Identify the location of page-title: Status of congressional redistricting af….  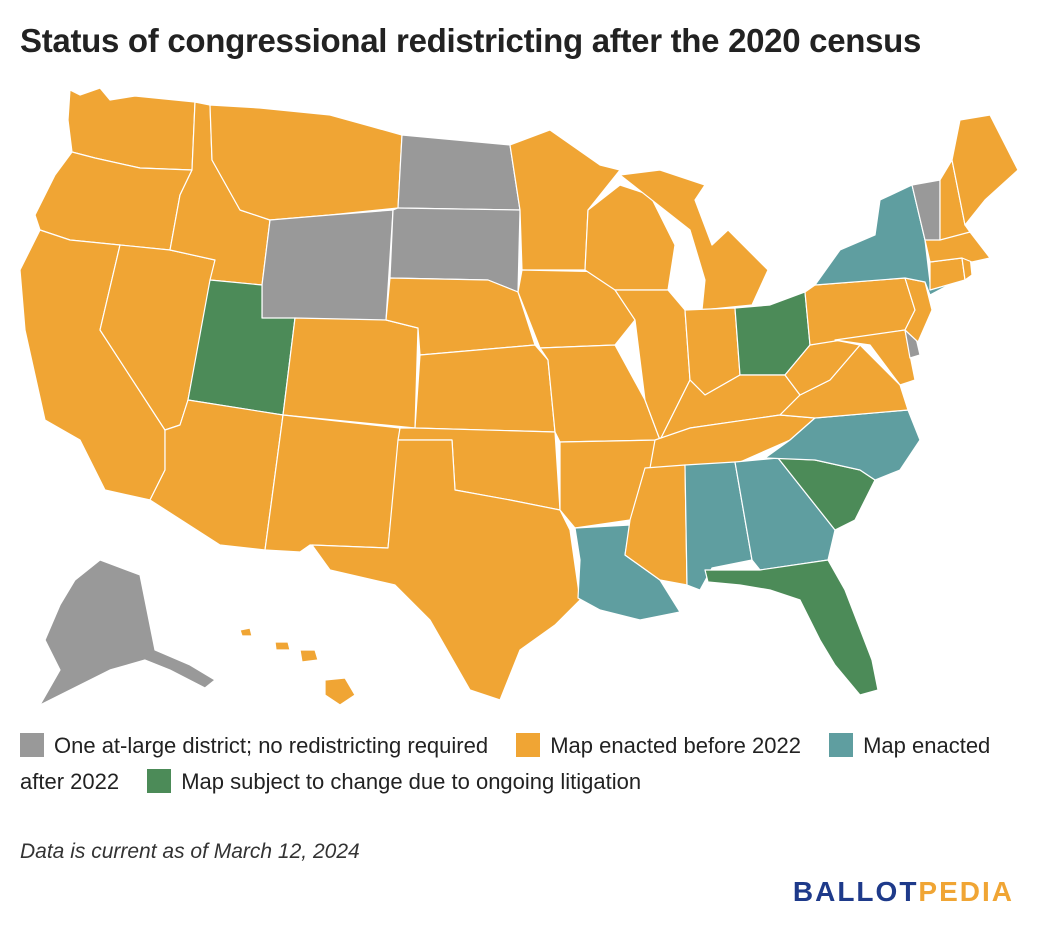
(471, 40).